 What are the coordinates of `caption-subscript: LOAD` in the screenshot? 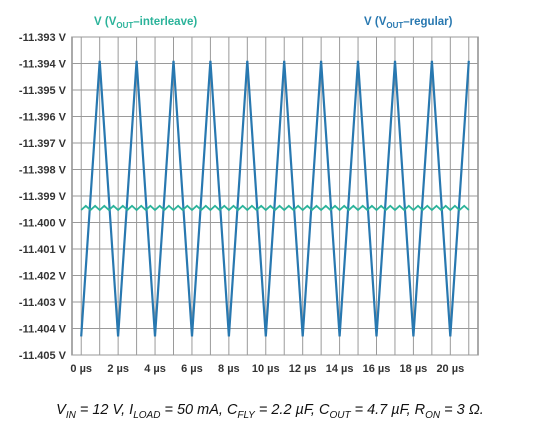 It's located at (147, 415).